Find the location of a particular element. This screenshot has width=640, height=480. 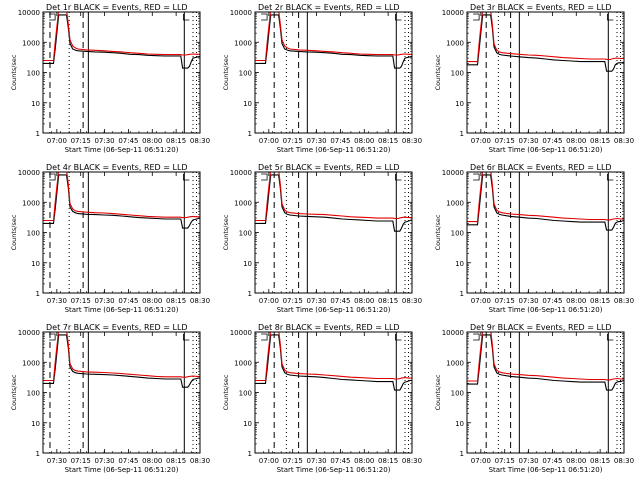

chart-title: Det 1r BLACK = Events, RED = LLD is located at coordinates (117, 7).